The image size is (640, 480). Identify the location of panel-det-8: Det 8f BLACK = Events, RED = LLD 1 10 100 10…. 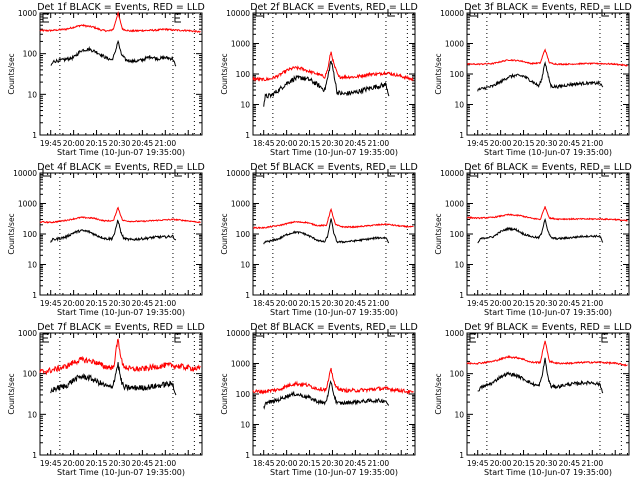
(319, 399).